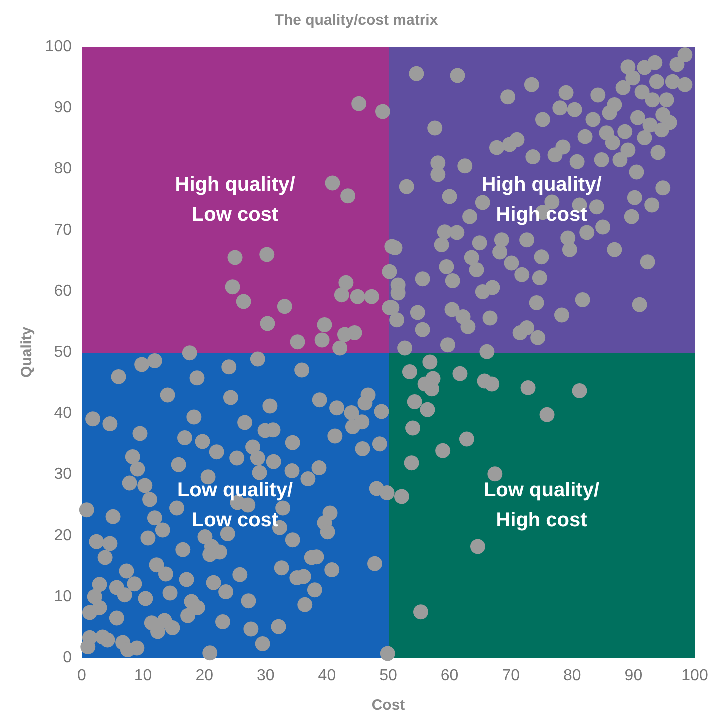  I want to click on chart-title: The quality/cost matrix, so click(356, 20).